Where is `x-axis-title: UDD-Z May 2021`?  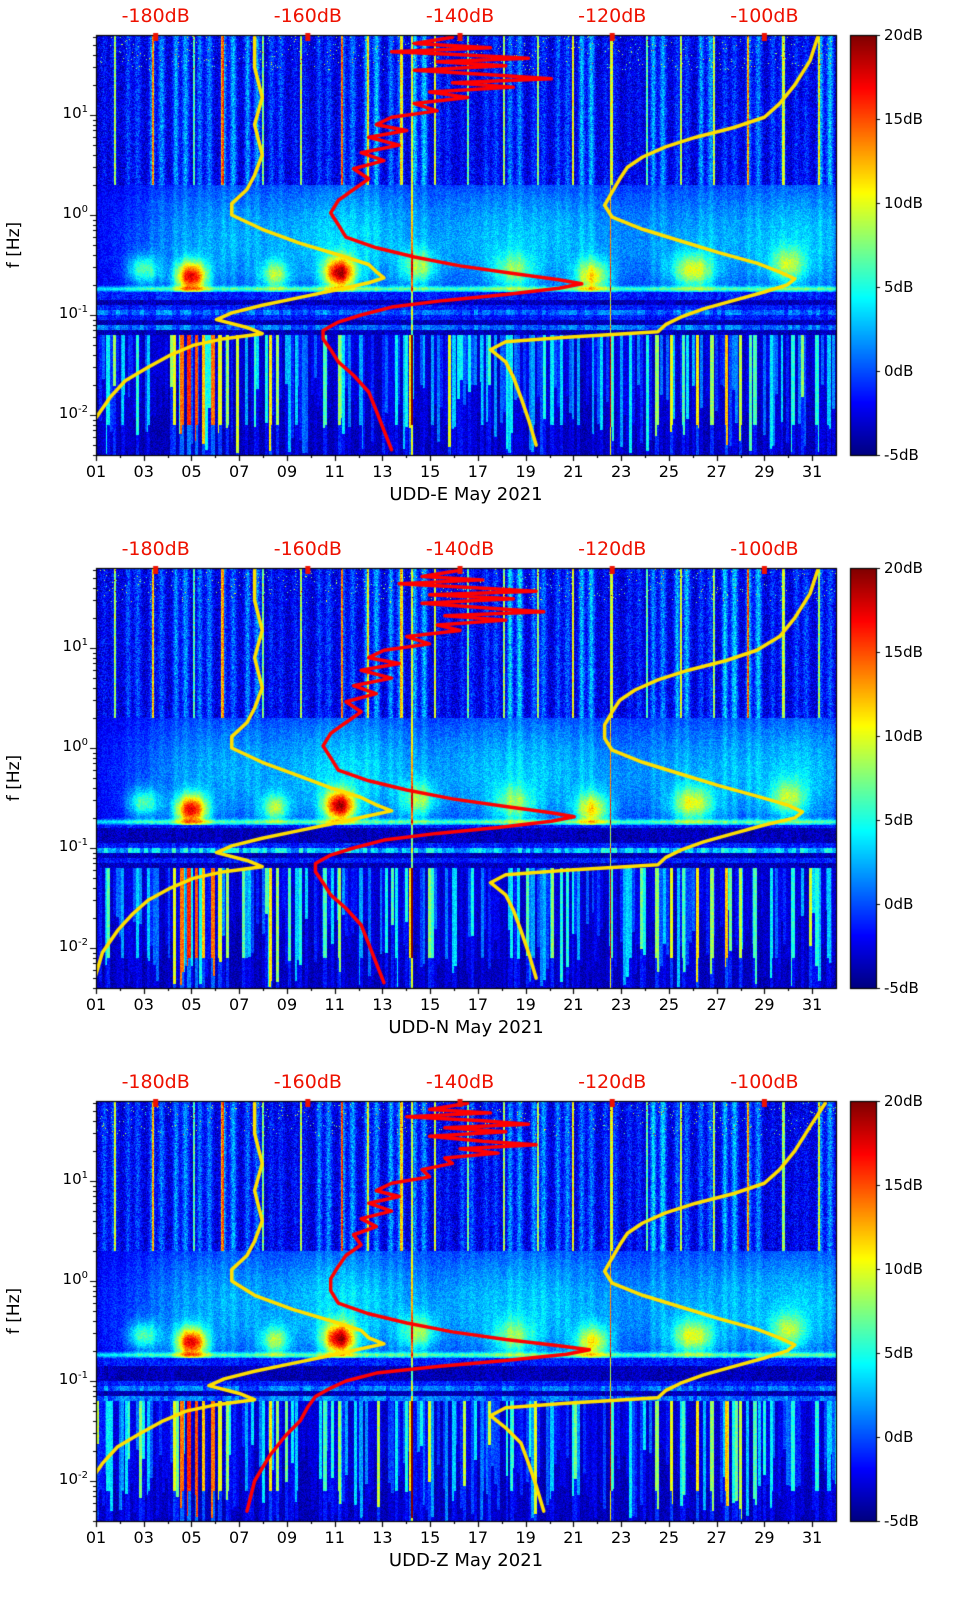
x-axis-title: UDD-Z May 2021 is located at coordinates (466, 1560).